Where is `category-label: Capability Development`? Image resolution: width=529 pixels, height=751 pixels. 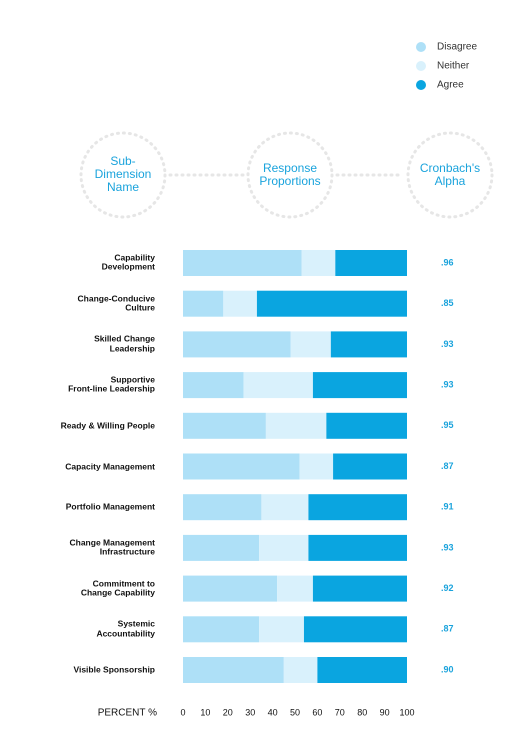
category-label: Capability Development is located at coordinates (128, 262).